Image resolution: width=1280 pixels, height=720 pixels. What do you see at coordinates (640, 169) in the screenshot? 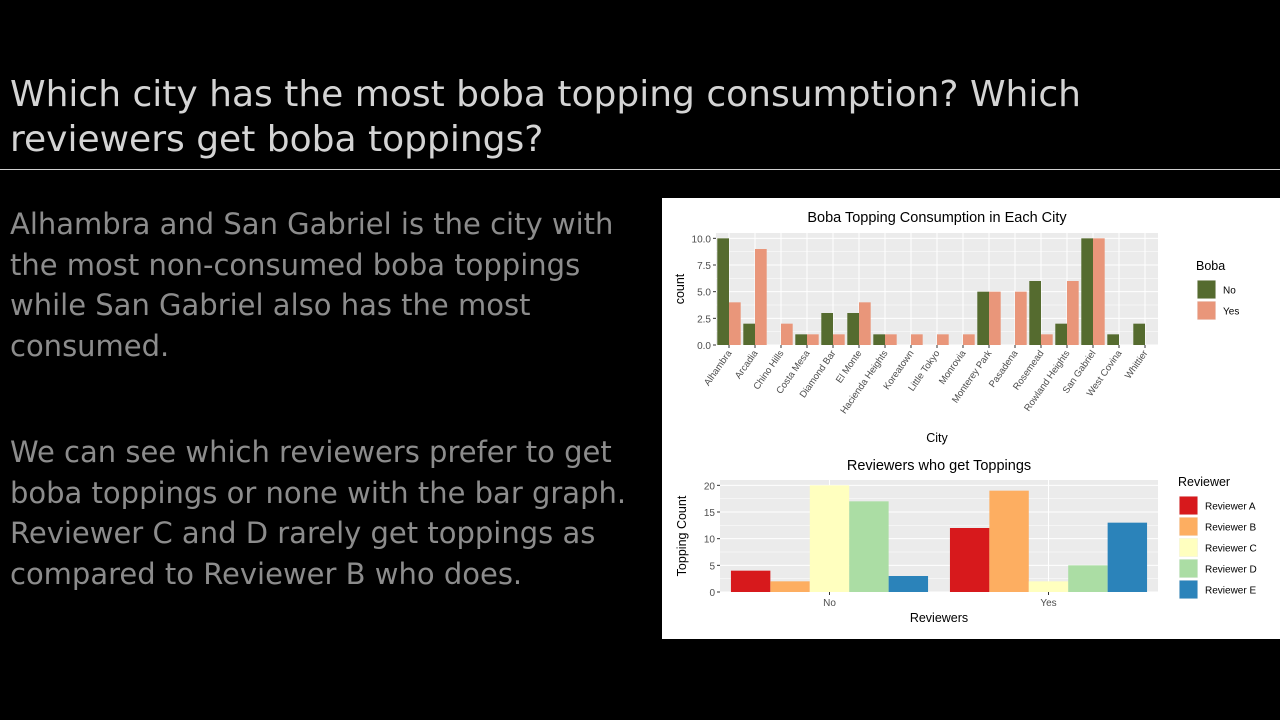
I see `title-divider` at bounding box center [640, 169].